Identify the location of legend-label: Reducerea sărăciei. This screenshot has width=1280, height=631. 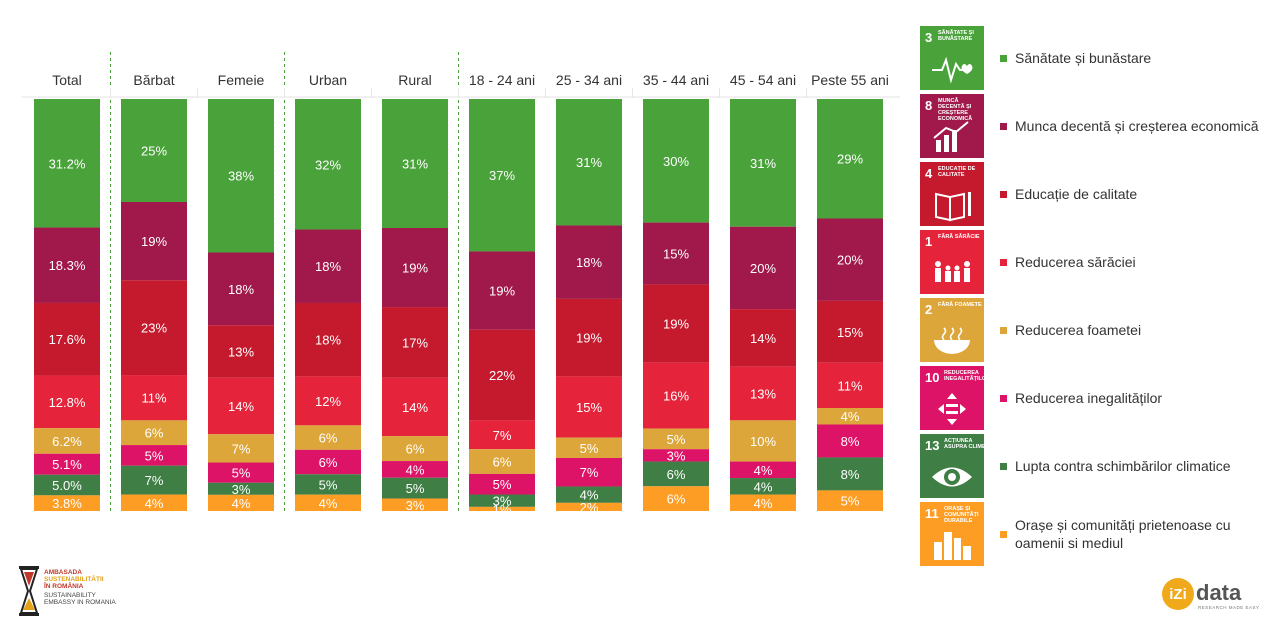
(1075, 262).